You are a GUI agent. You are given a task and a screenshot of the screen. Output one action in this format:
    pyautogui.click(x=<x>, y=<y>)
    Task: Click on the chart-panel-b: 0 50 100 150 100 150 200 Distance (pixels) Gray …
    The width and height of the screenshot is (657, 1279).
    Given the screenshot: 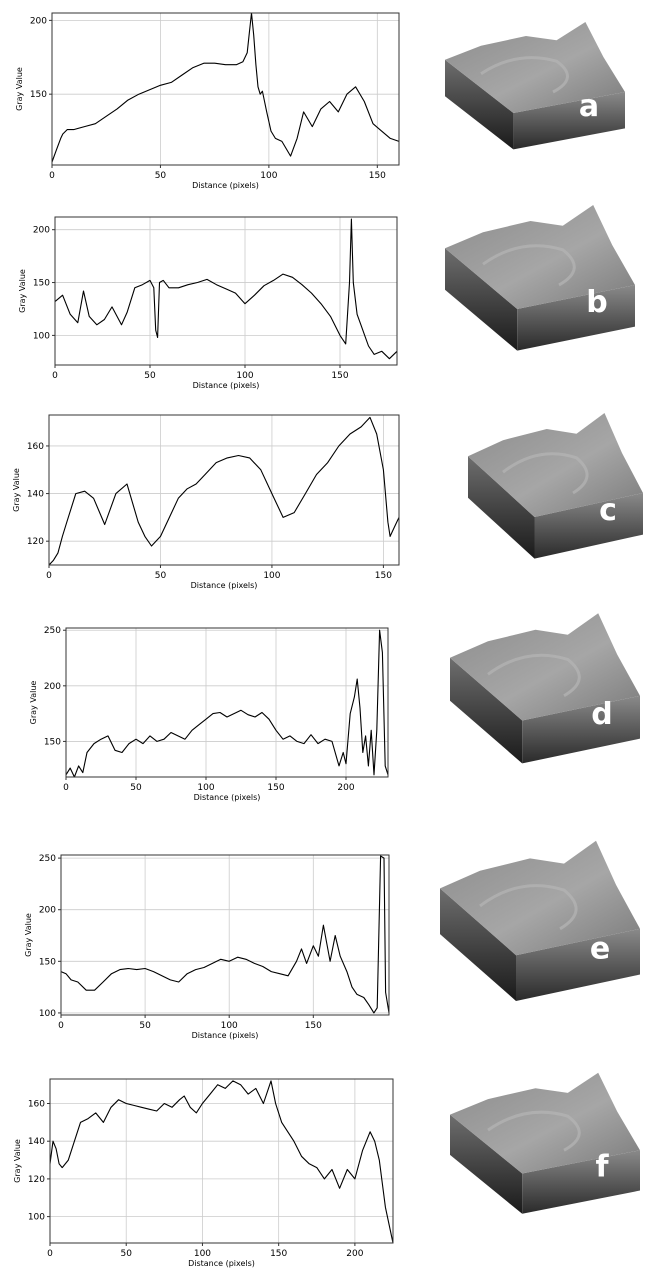 What is the action you would take?
    pyautogui.click(x=208, y=303)
    